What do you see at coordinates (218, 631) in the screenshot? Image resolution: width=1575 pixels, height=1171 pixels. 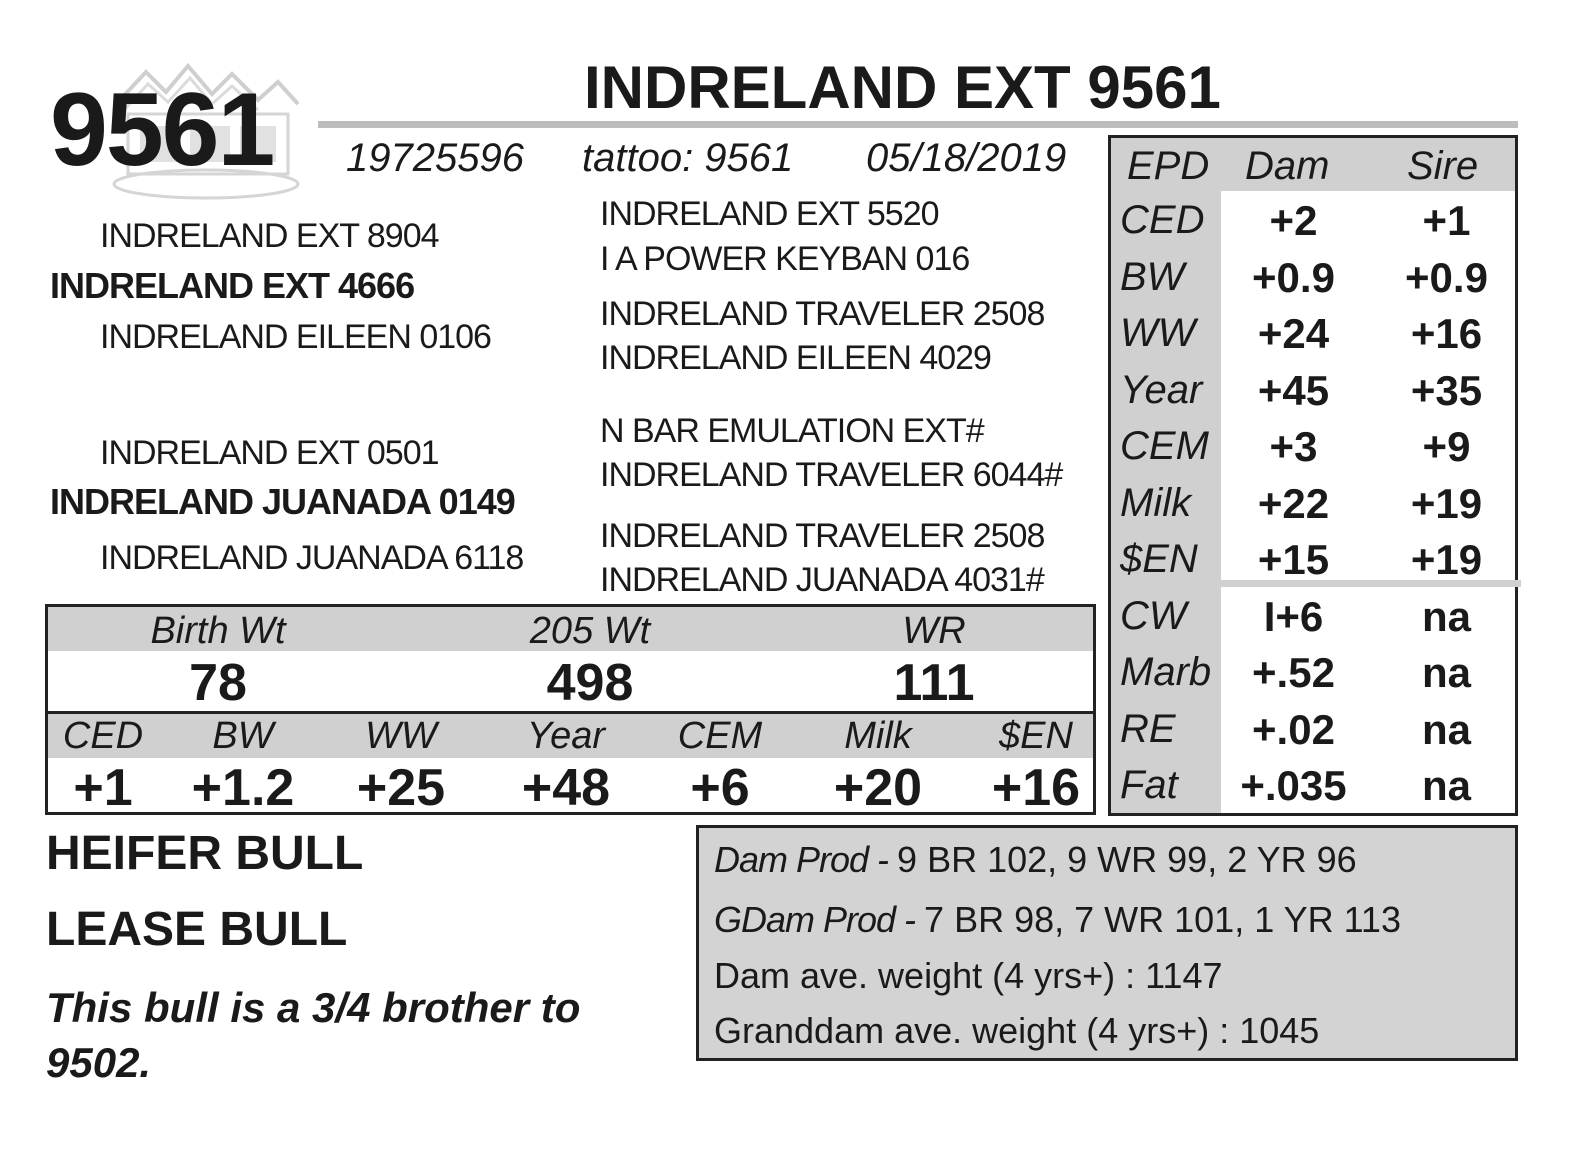 I see `header-birth-wt: Birth Wt` at bounding box center [218, 631].